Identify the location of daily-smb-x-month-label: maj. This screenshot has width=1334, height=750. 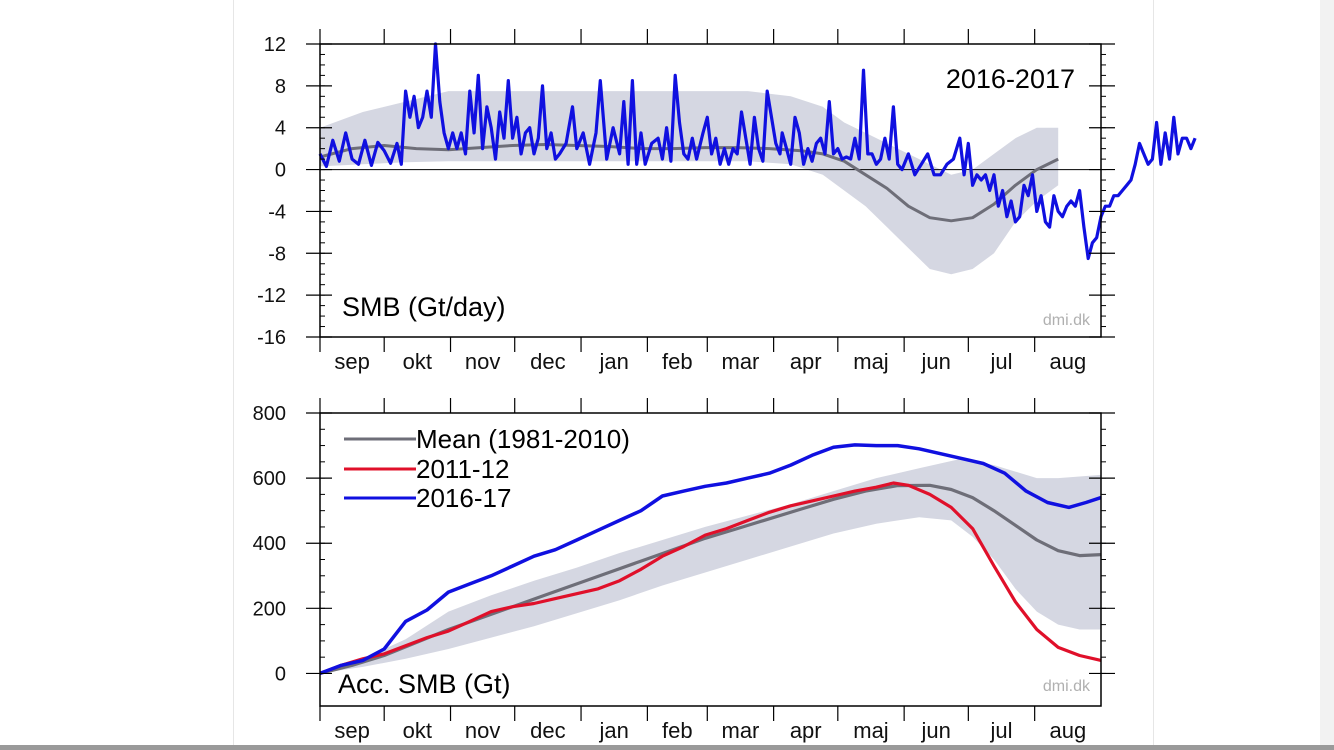
(870, 361).